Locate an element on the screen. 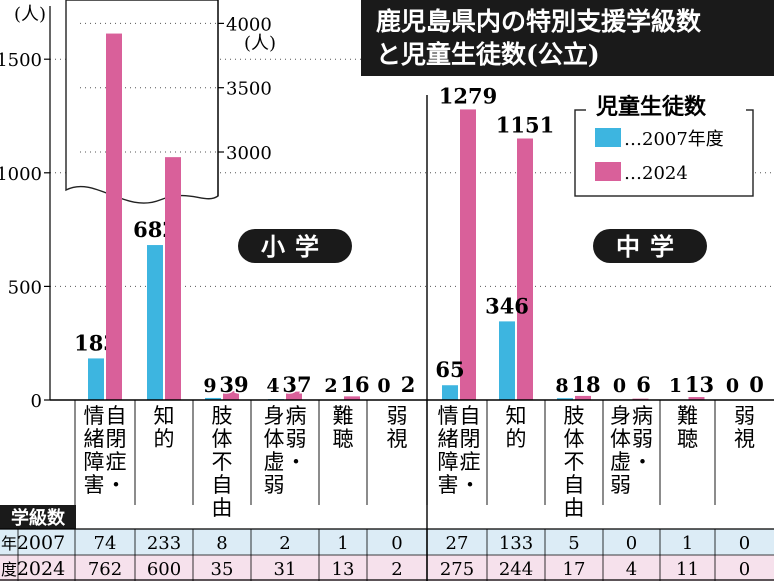 Image resolution: width=774 pixels, height=585 pixels. table-cell: 133 is located at coordinates (516, 543).